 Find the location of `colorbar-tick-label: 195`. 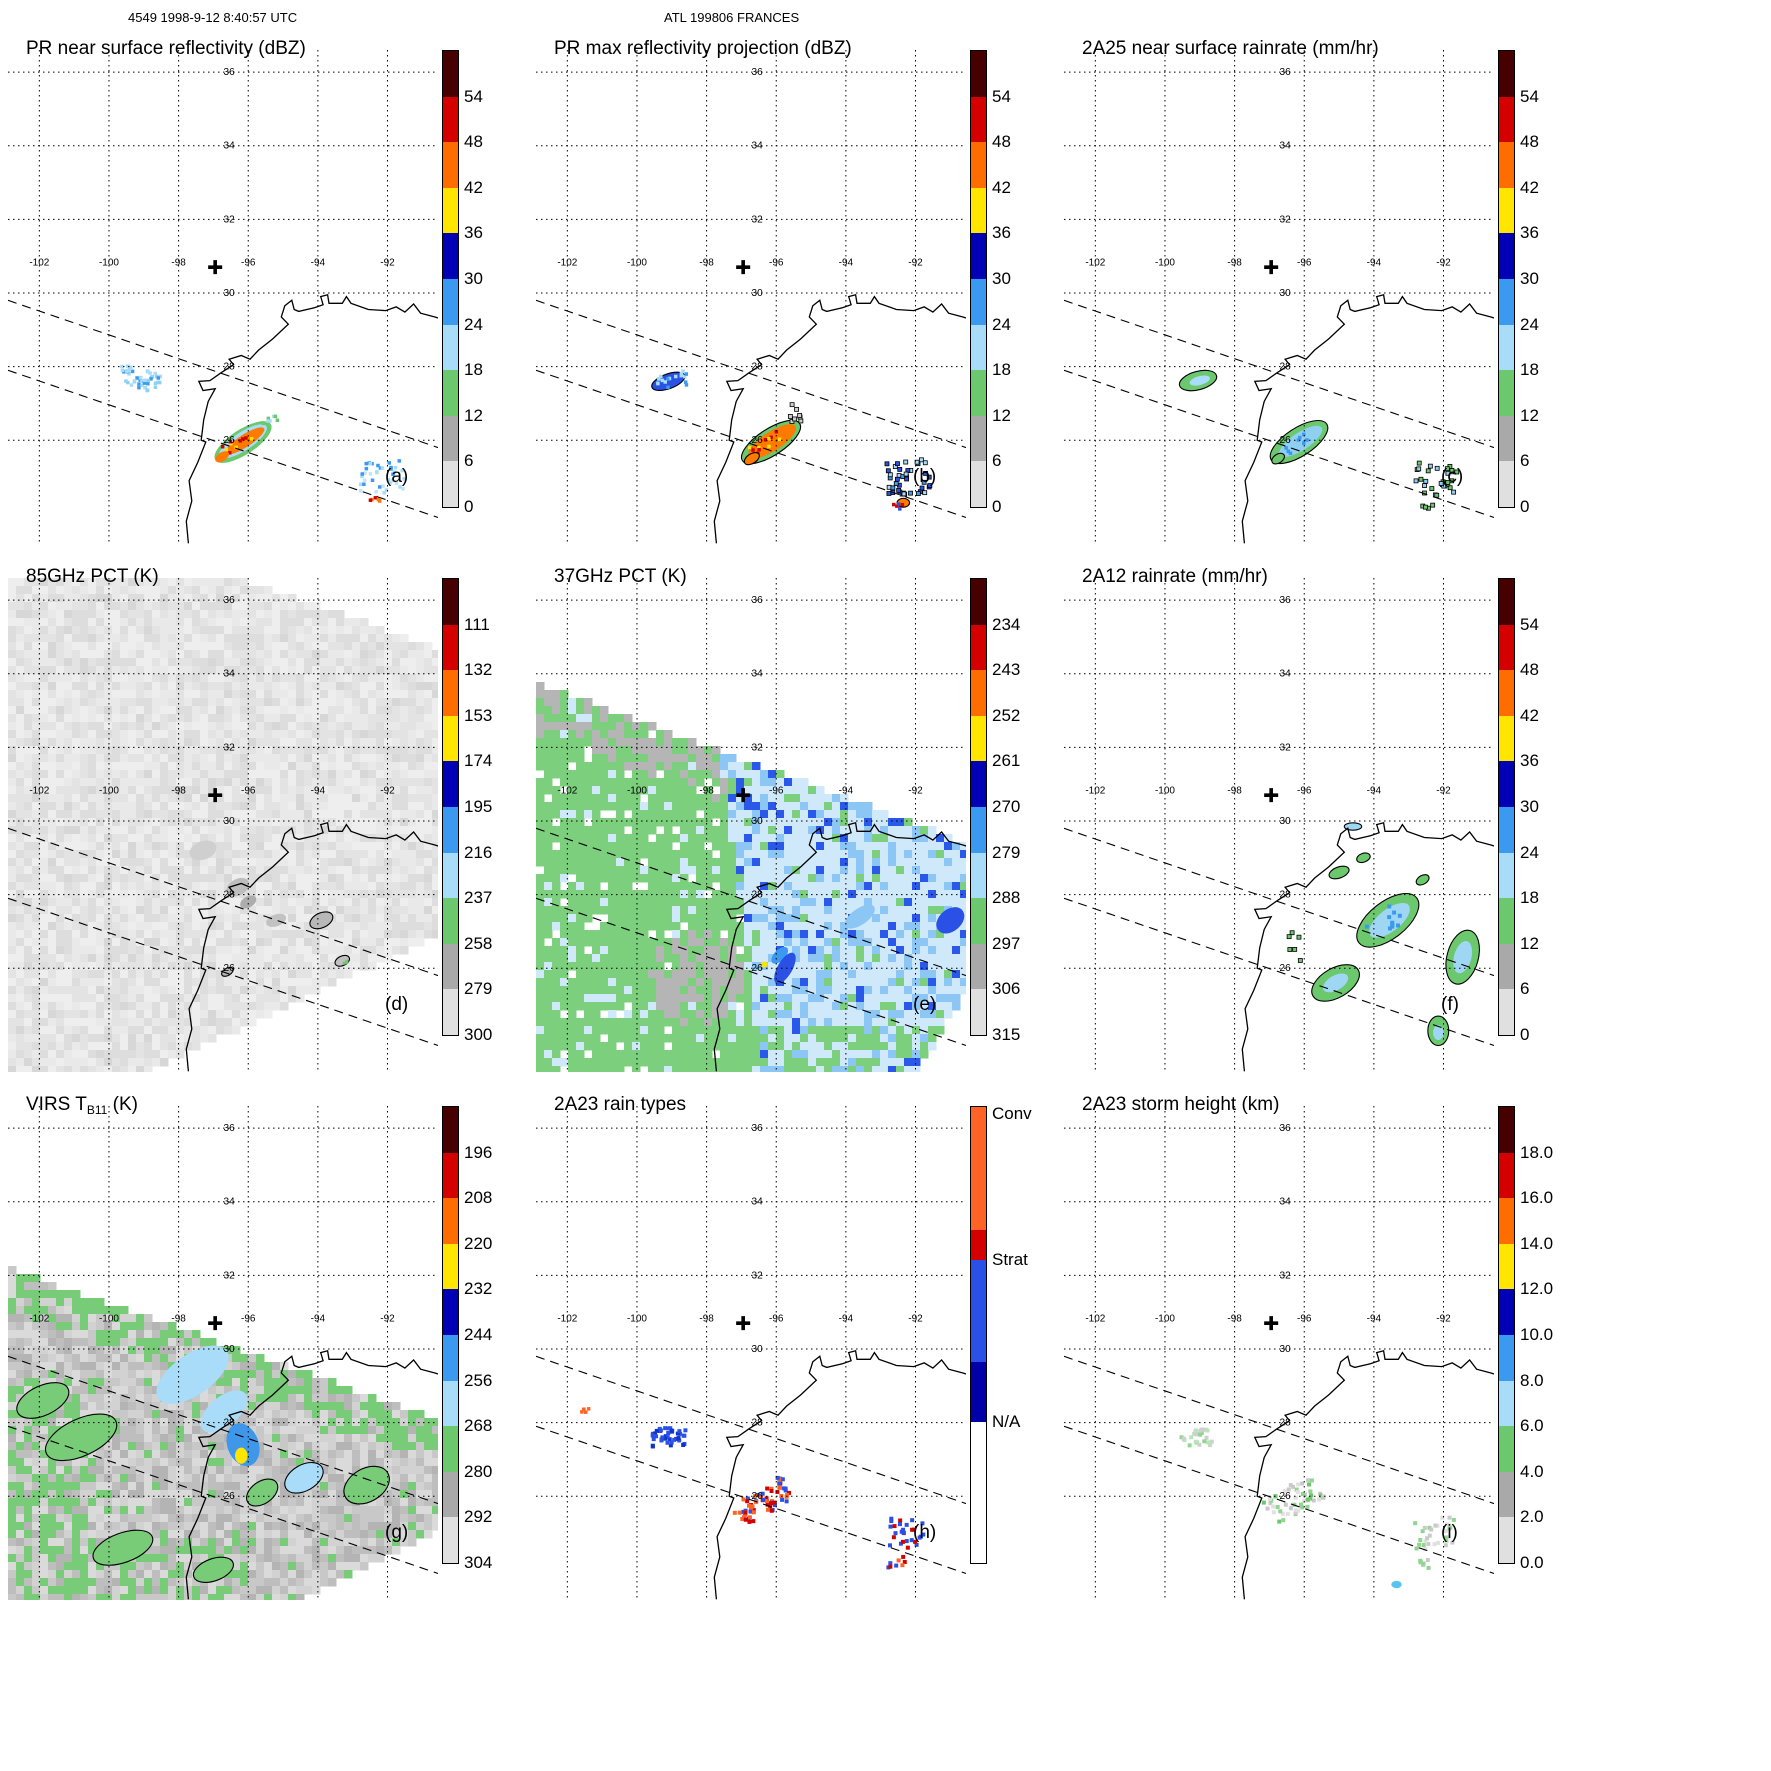

colorbar-tick-label: 195 is located at coordinates (478, 806).